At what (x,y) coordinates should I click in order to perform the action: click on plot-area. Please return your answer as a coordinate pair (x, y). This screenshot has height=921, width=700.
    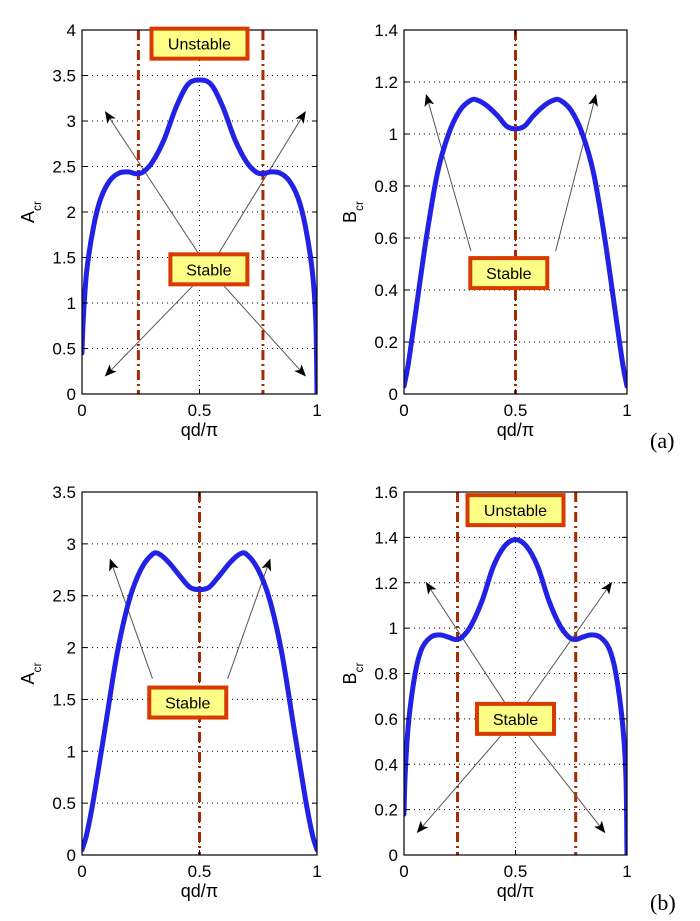
    Looking at the image, I should click on (515, 673).